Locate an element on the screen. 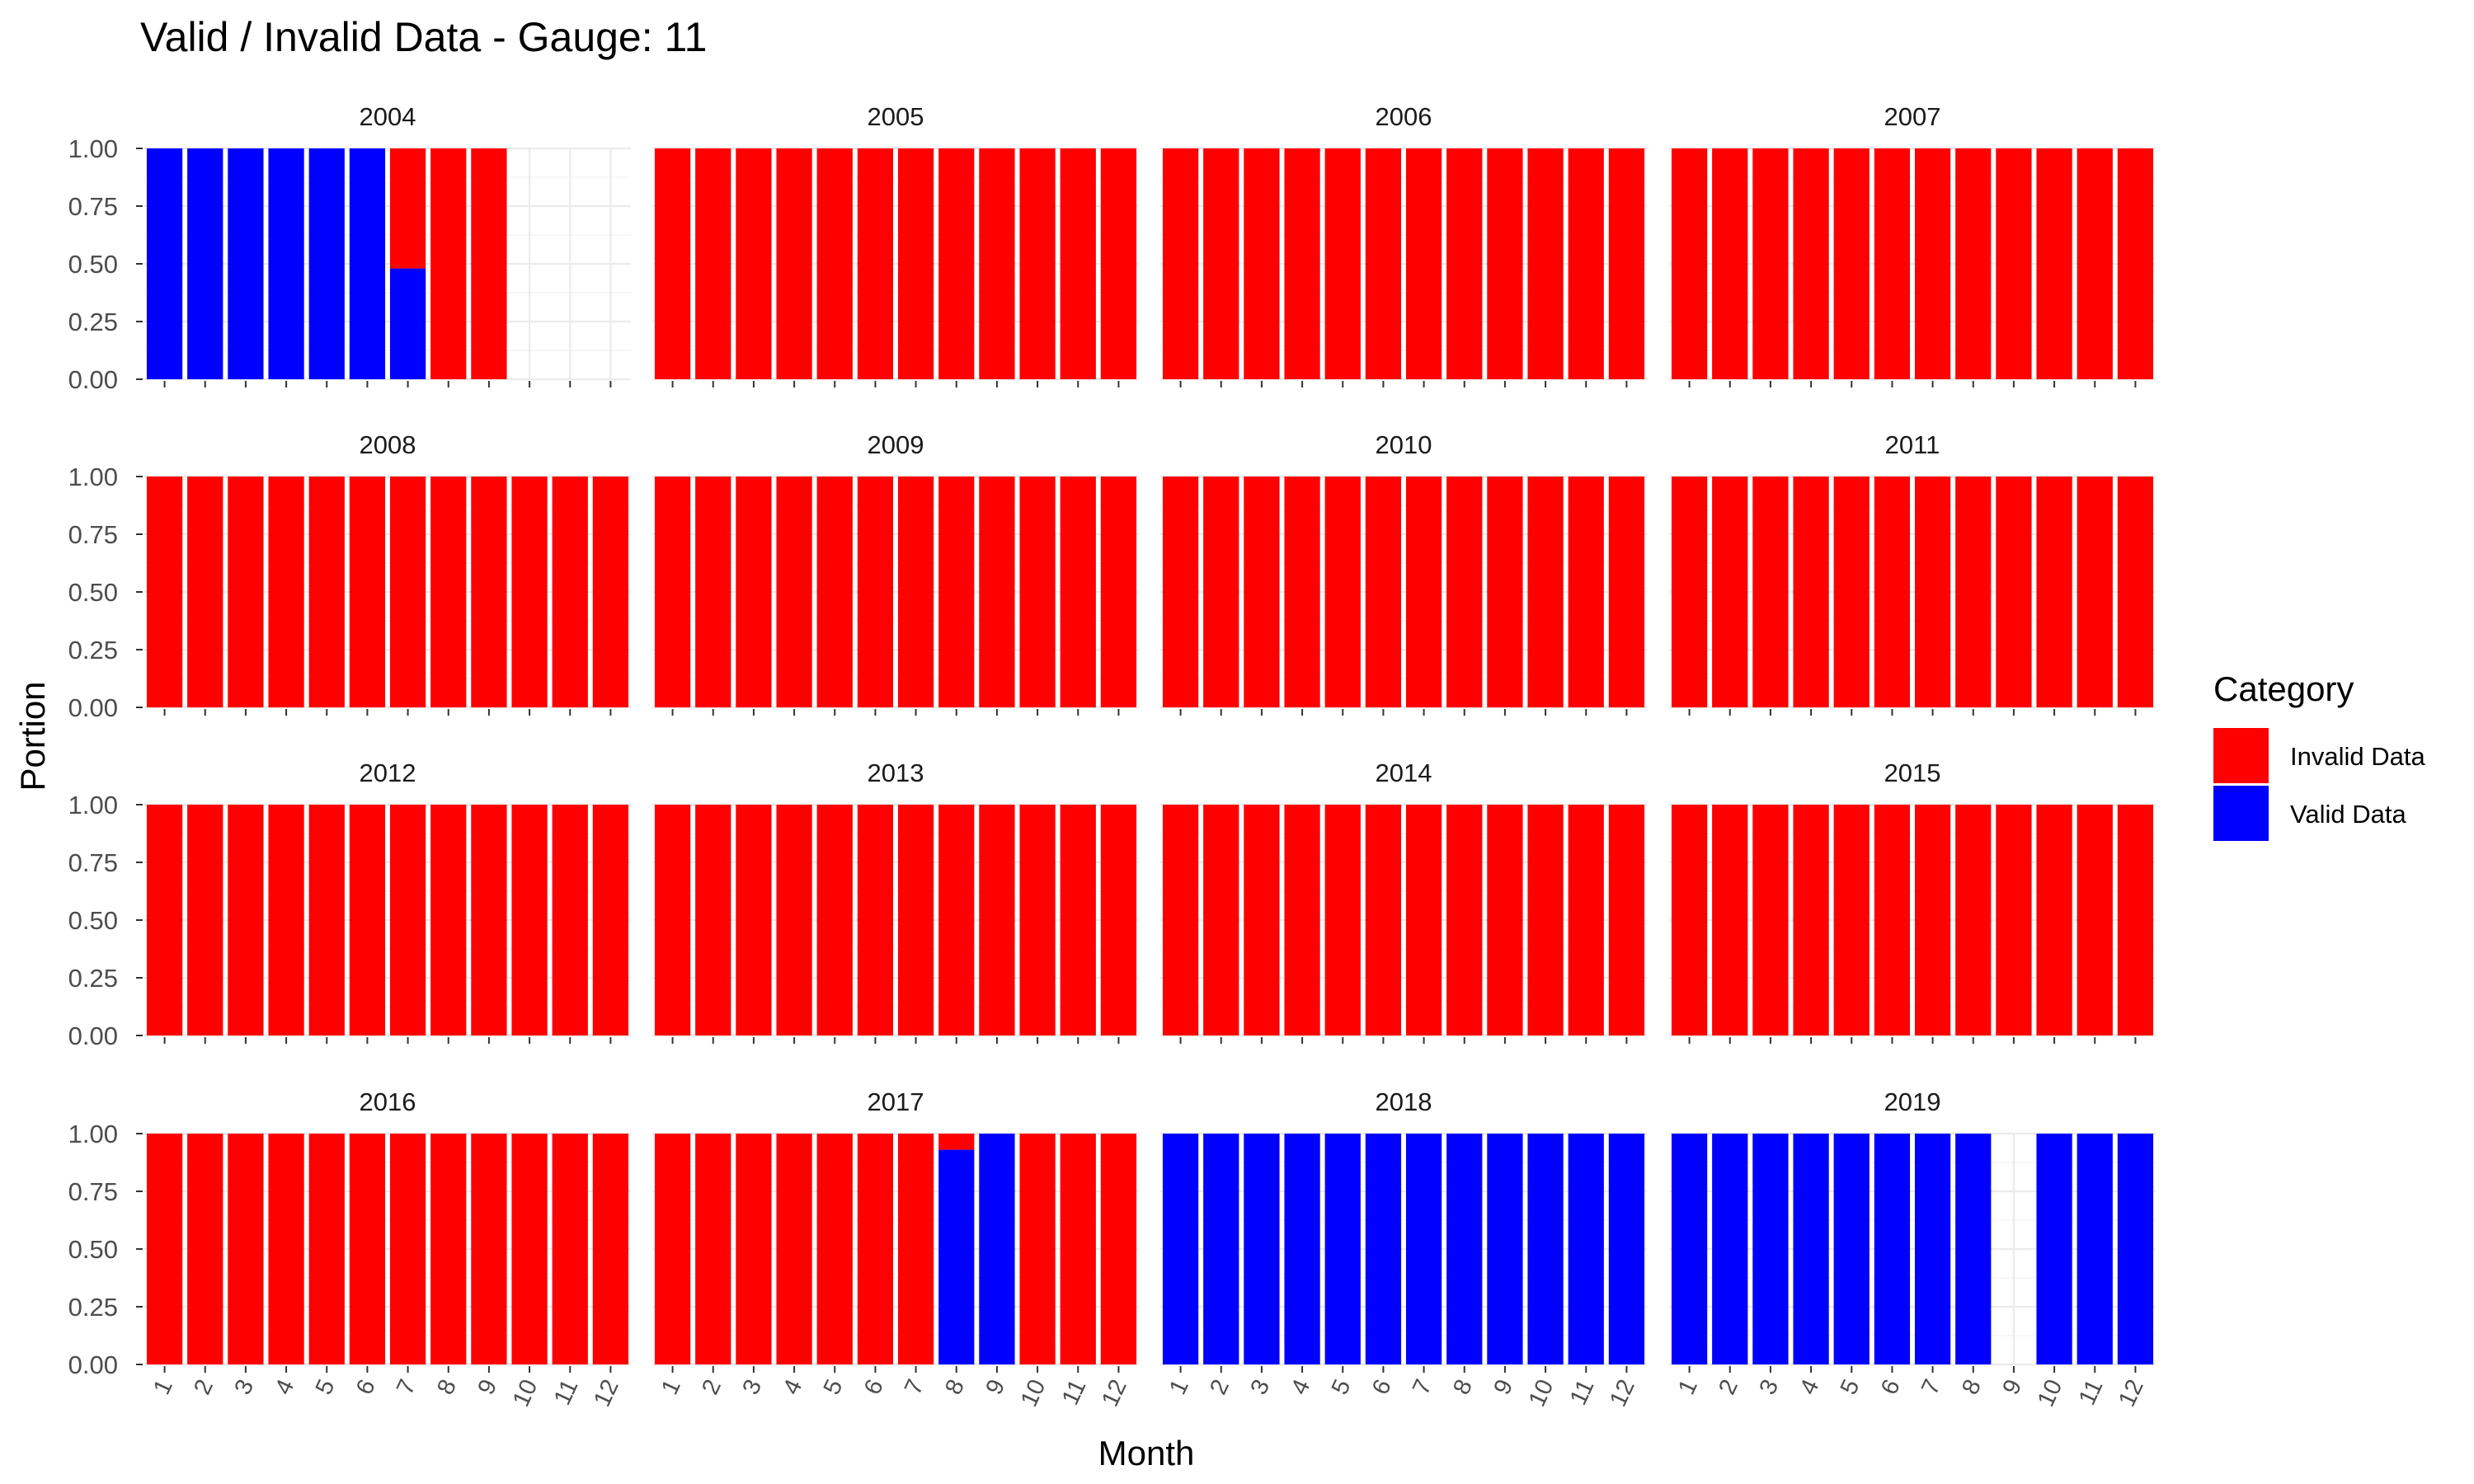 The height and width of the screenshot is (1484, 2474). x-tick-label: 3 is located at coordinates (1769, 1386).